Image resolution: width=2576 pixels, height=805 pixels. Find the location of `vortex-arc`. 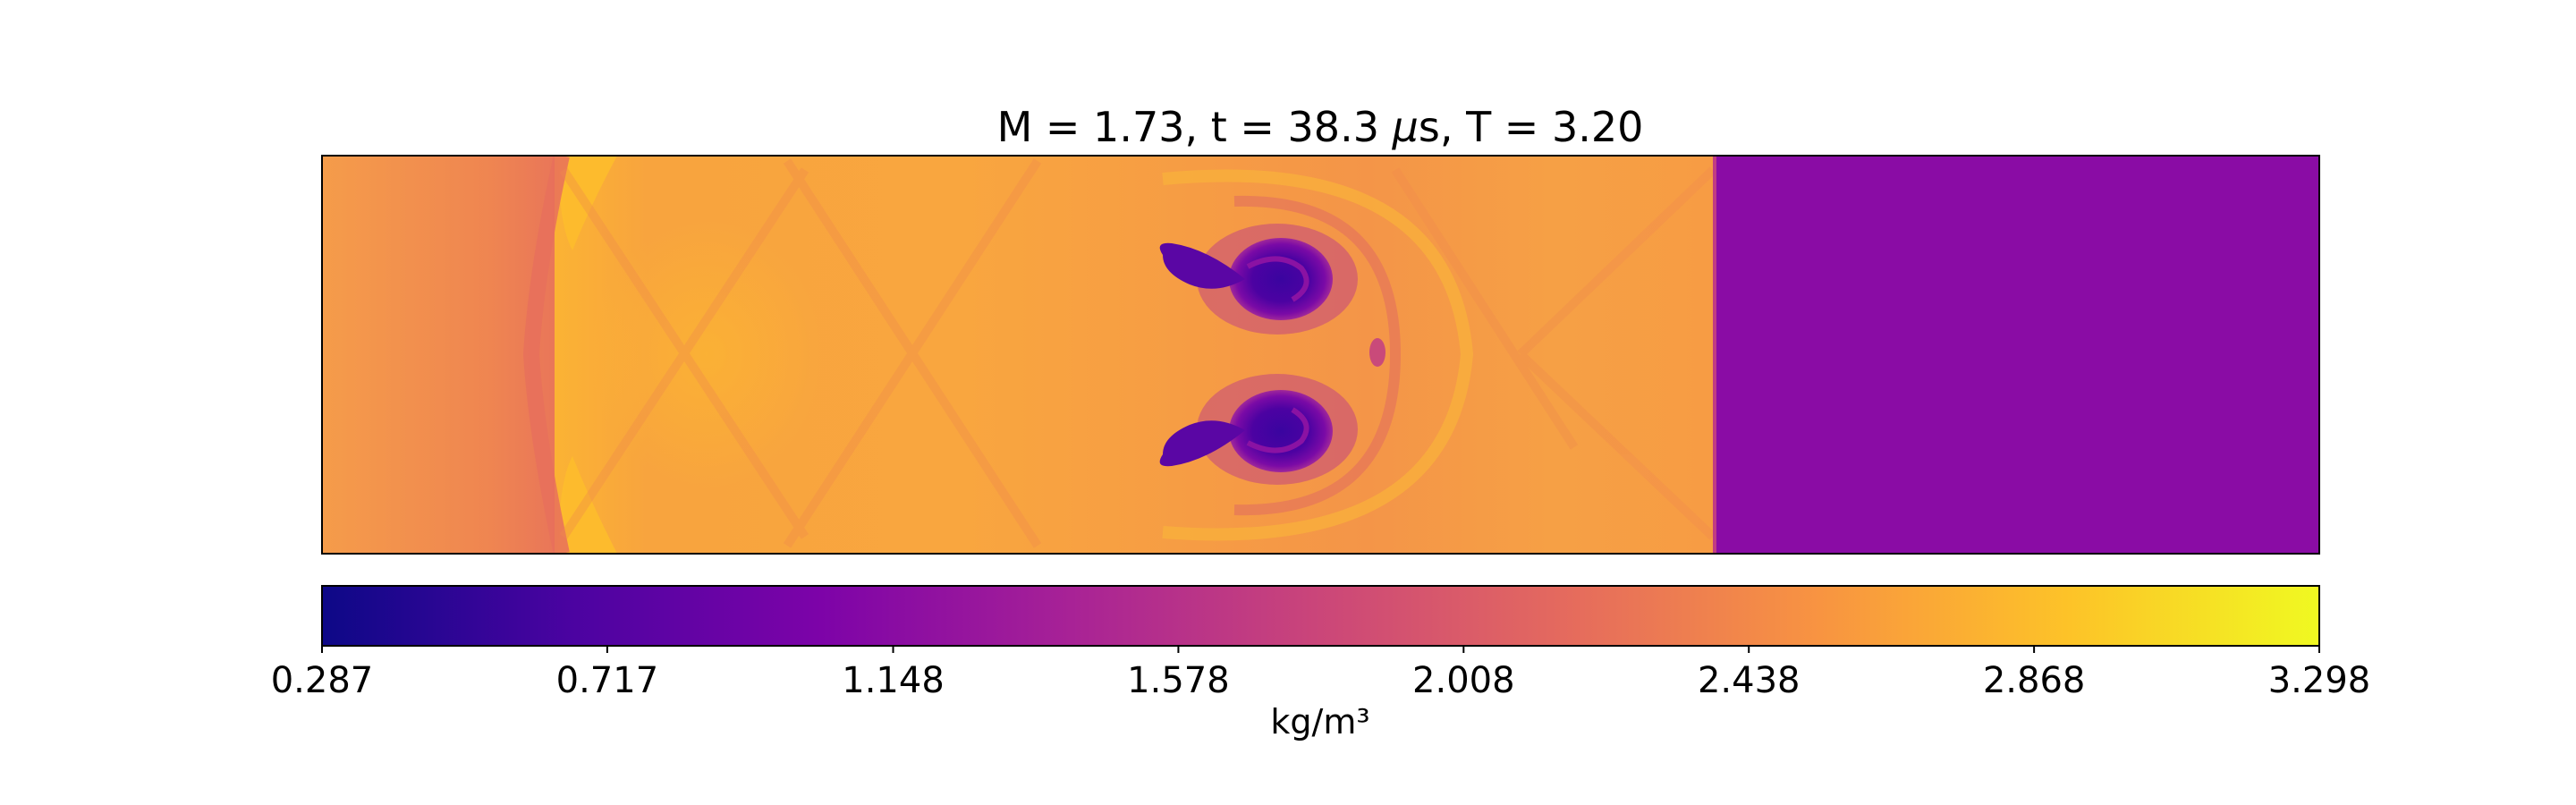

vortex-arc is located at coordinates (1318, 355).